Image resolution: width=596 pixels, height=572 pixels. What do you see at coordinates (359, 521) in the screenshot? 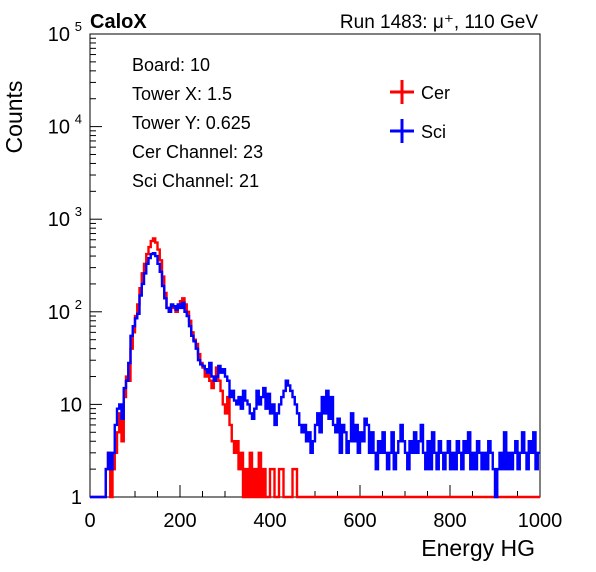
I see `x-tick-label: 600` at bounding box center [359, 521].